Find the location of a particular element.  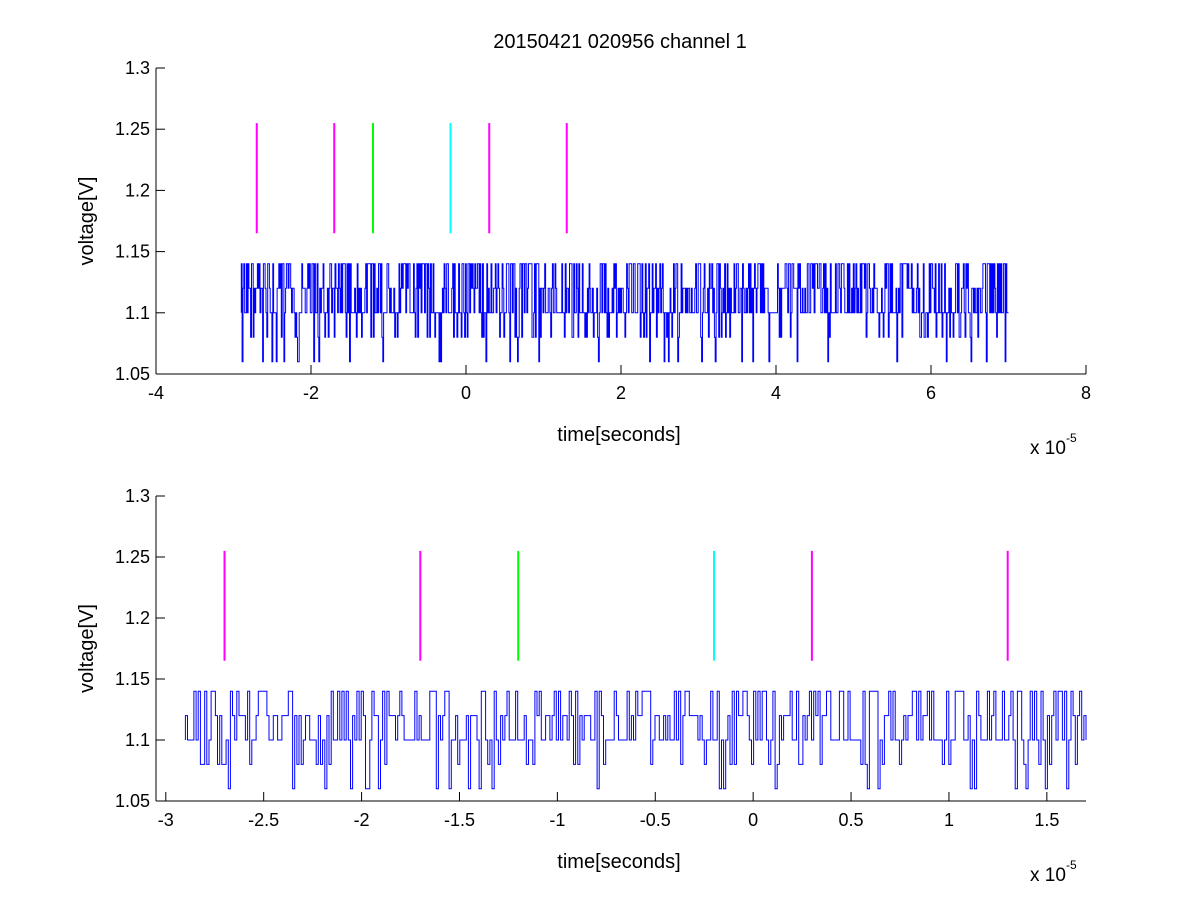

x-tick-label: 4 is located at coordinates (776, 393).